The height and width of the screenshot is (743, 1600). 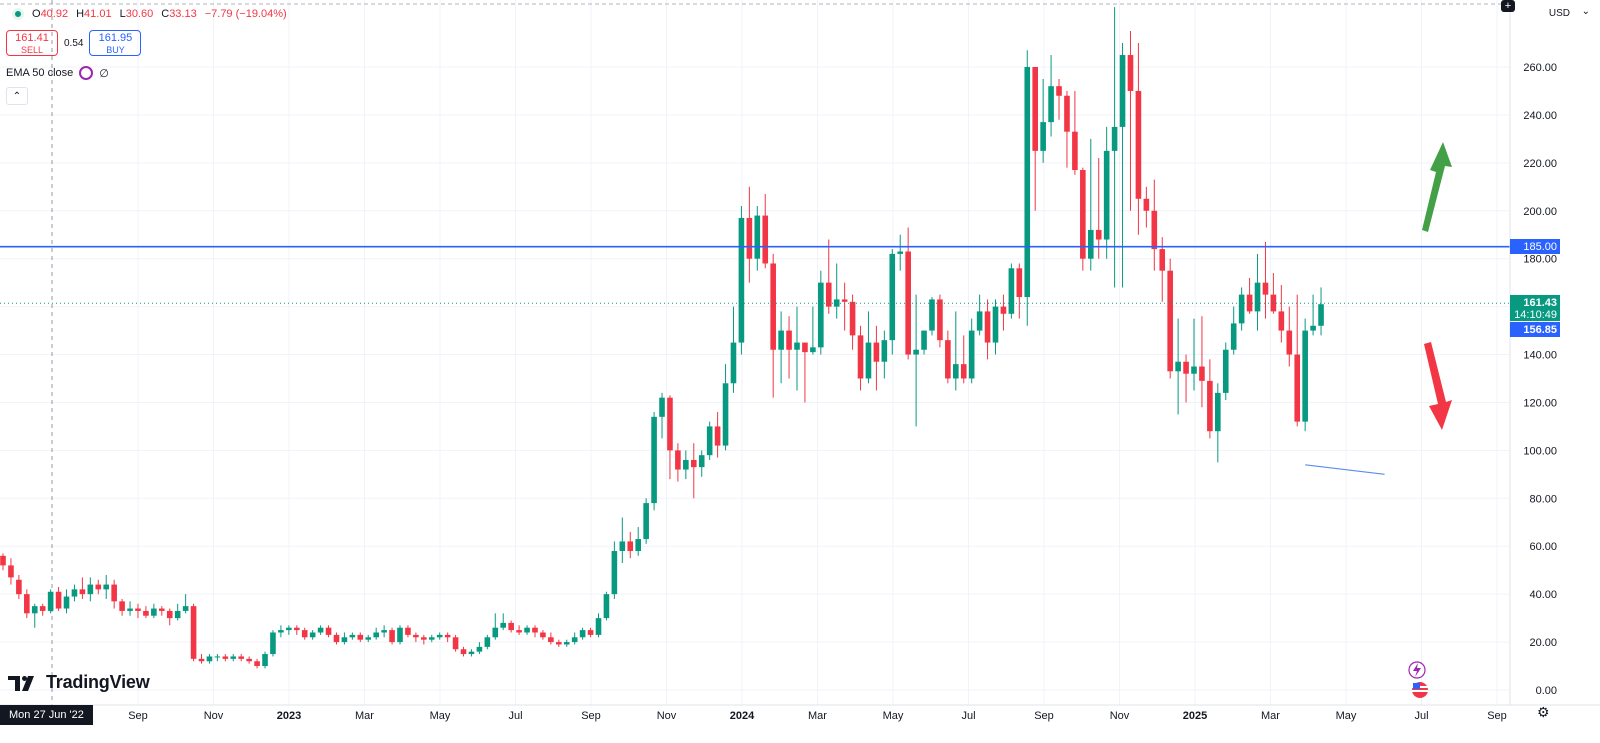 I want to click on collapse-legend-button: ⌃, so click(x=17, y=96).